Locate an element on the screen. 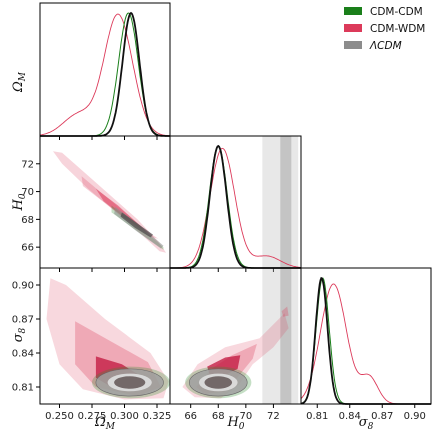 The image size is (436, 430). ytick-label-h0: 66 is located at coordinates (27, 248).